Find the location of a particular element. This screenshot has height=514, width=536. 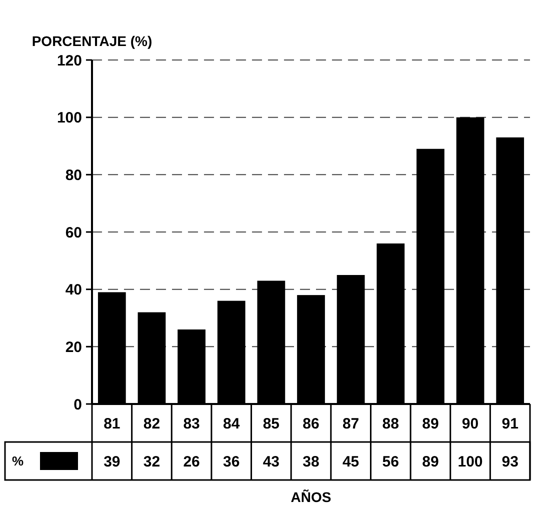

data-label: 26 is located at coordinates (191, 461).